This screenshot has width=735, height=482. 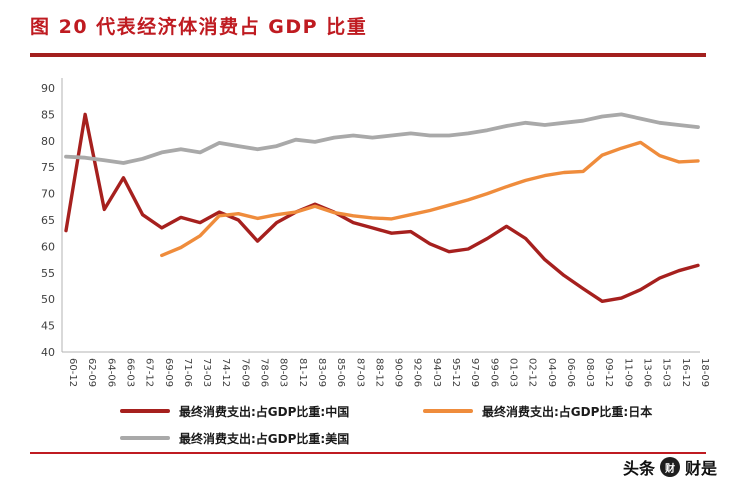 I want to click on svg-text: 69-09, so click(x=168, y=372).